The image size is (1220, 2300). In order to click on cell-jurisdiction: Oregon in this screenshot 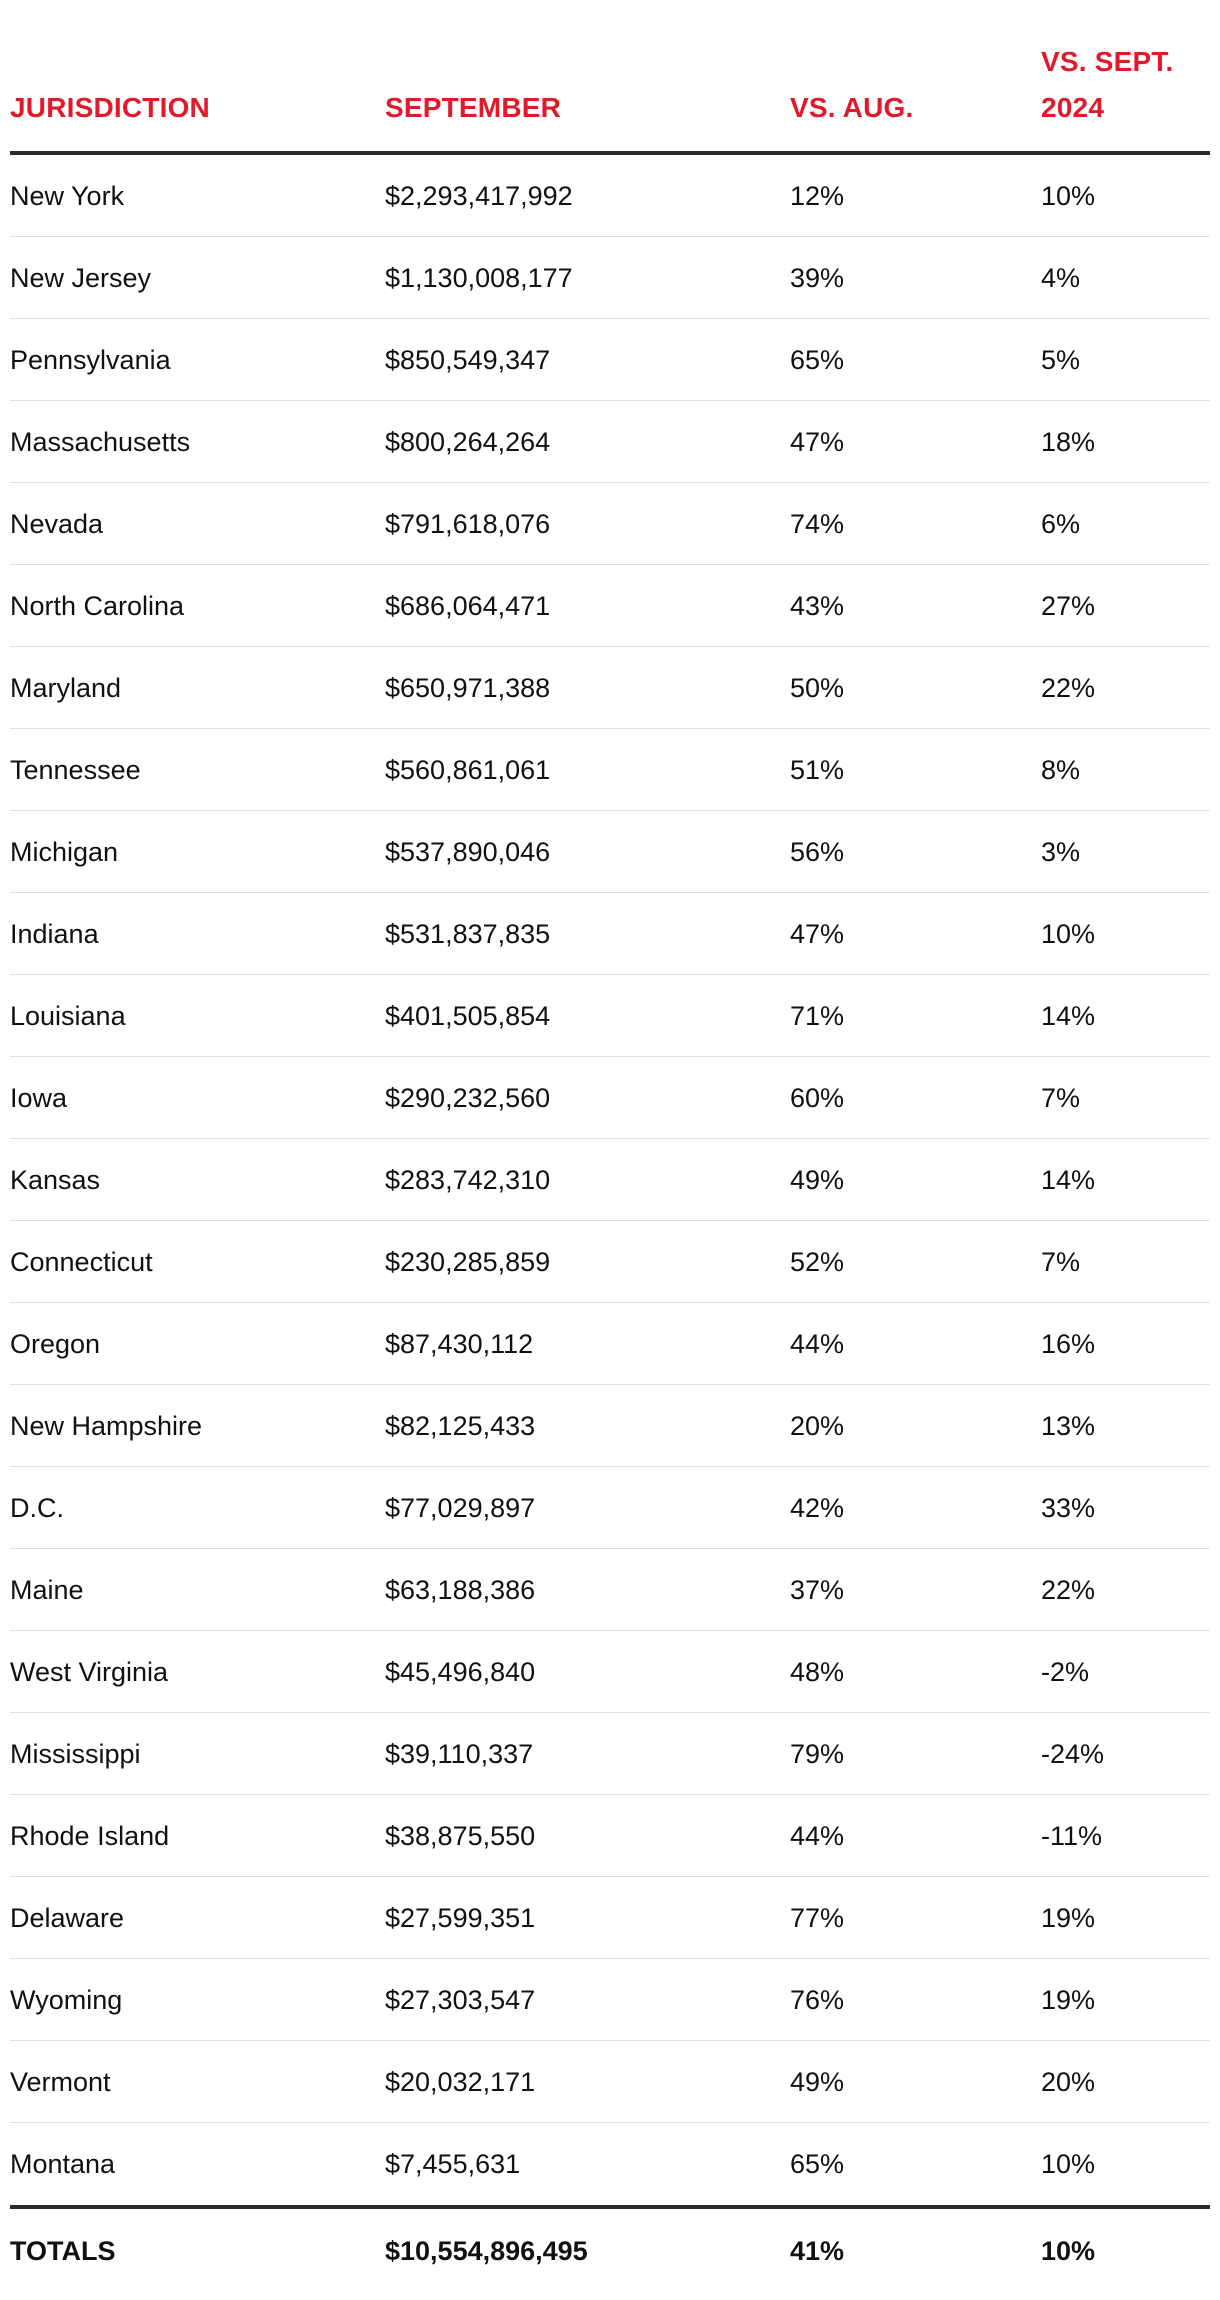, I will do `click(55, 1344)`.